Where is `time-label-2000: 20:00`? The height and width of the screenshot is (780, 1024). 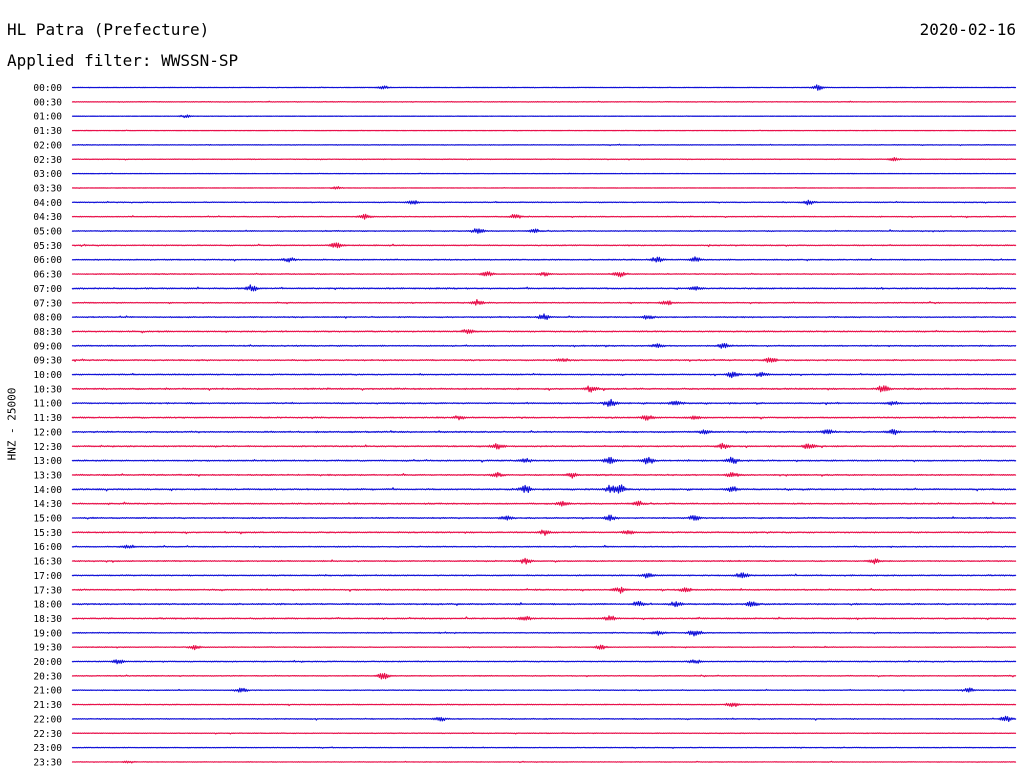
time-label-2000: 20:00 is located at coordinates (47, 662).